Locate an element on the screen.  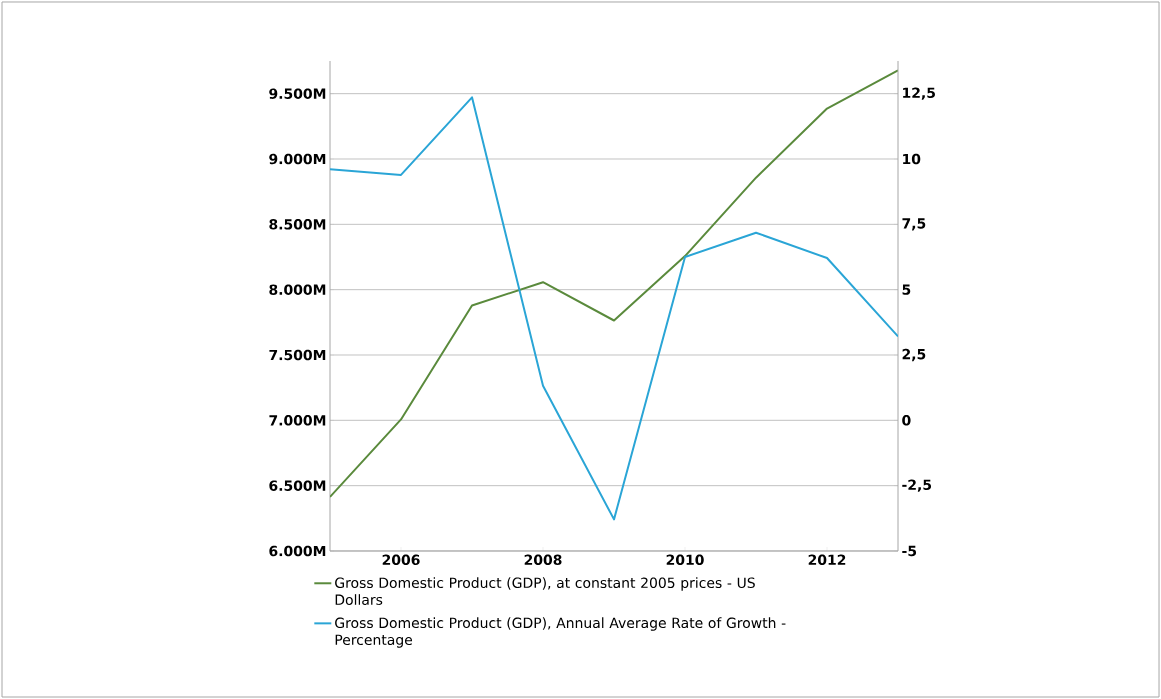
y2-tick-label: -2,5 is located at coordinates (917, 485).